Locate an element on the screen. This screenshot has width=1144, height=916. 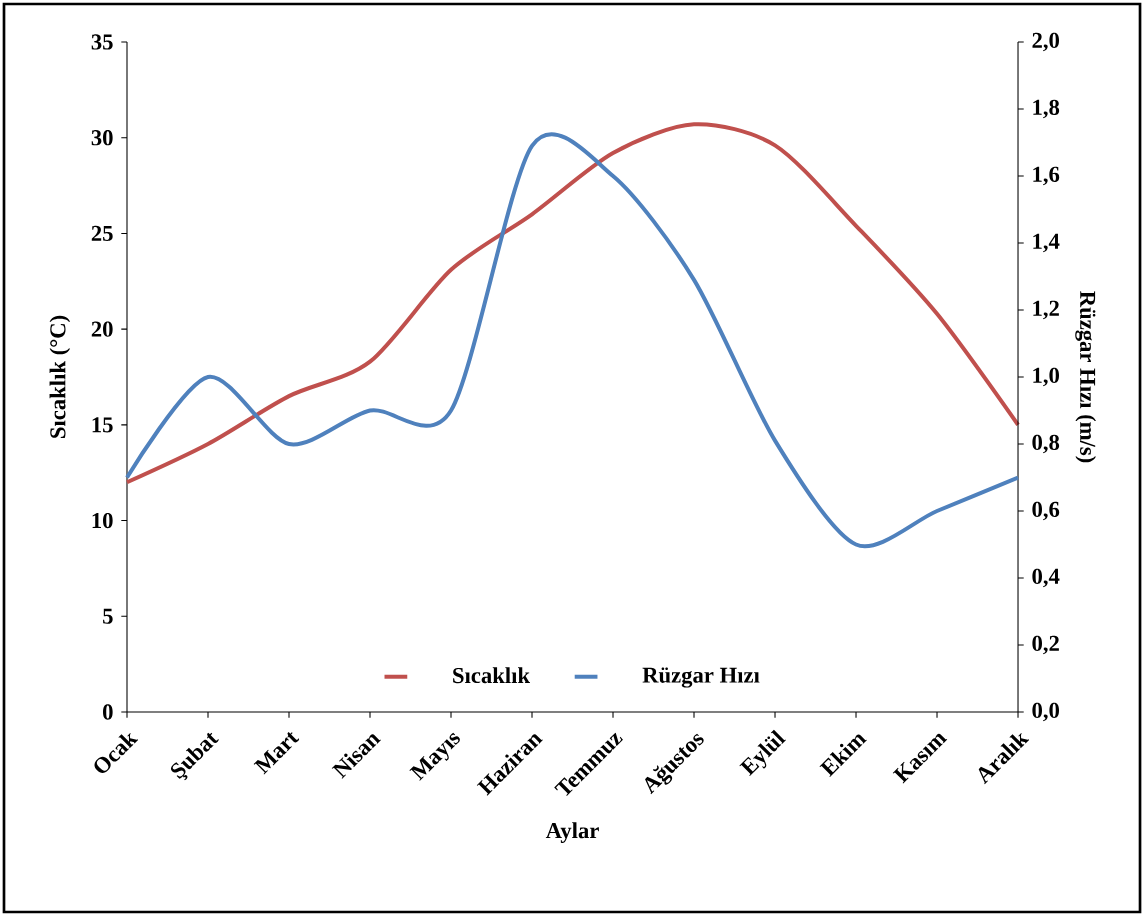
y2-tick-label: 0,4 is located at coordinates (1046, 578).